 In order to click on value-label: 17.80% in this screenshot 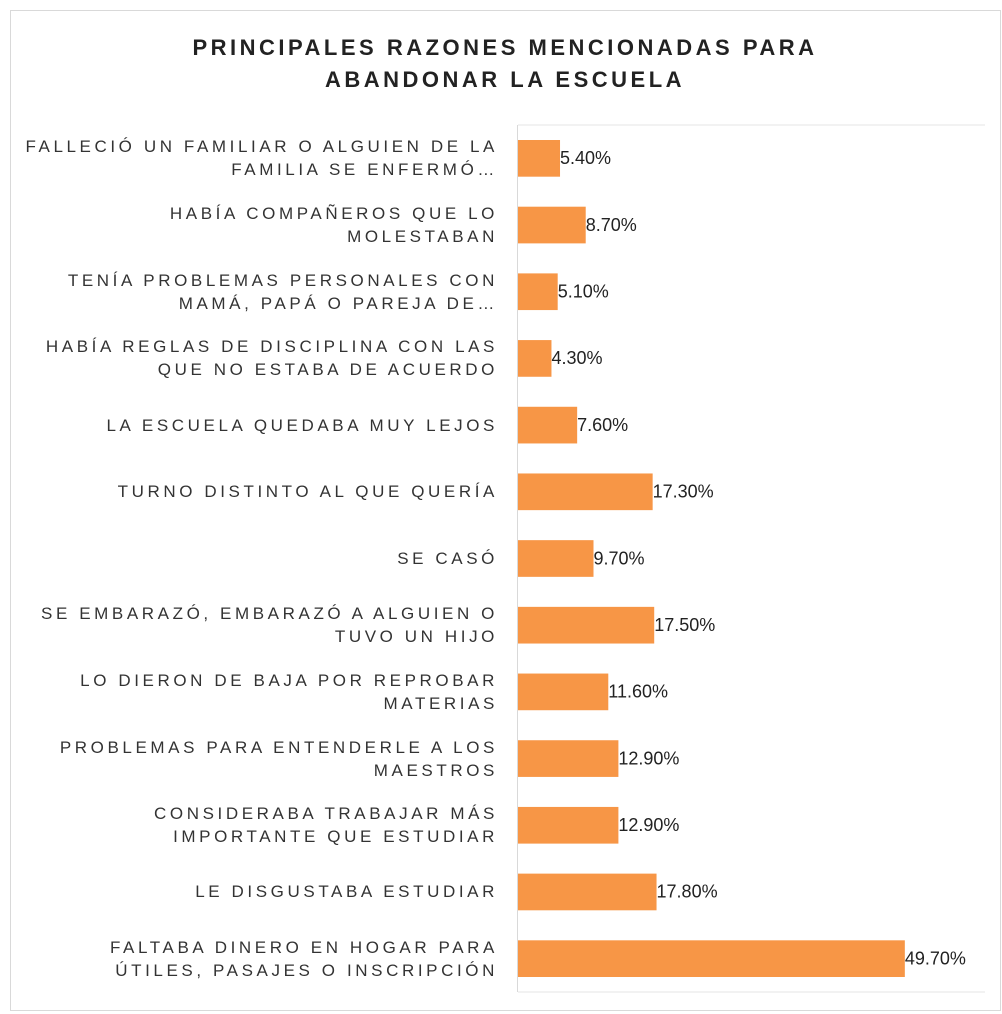, I will do `click(687, 892)`.